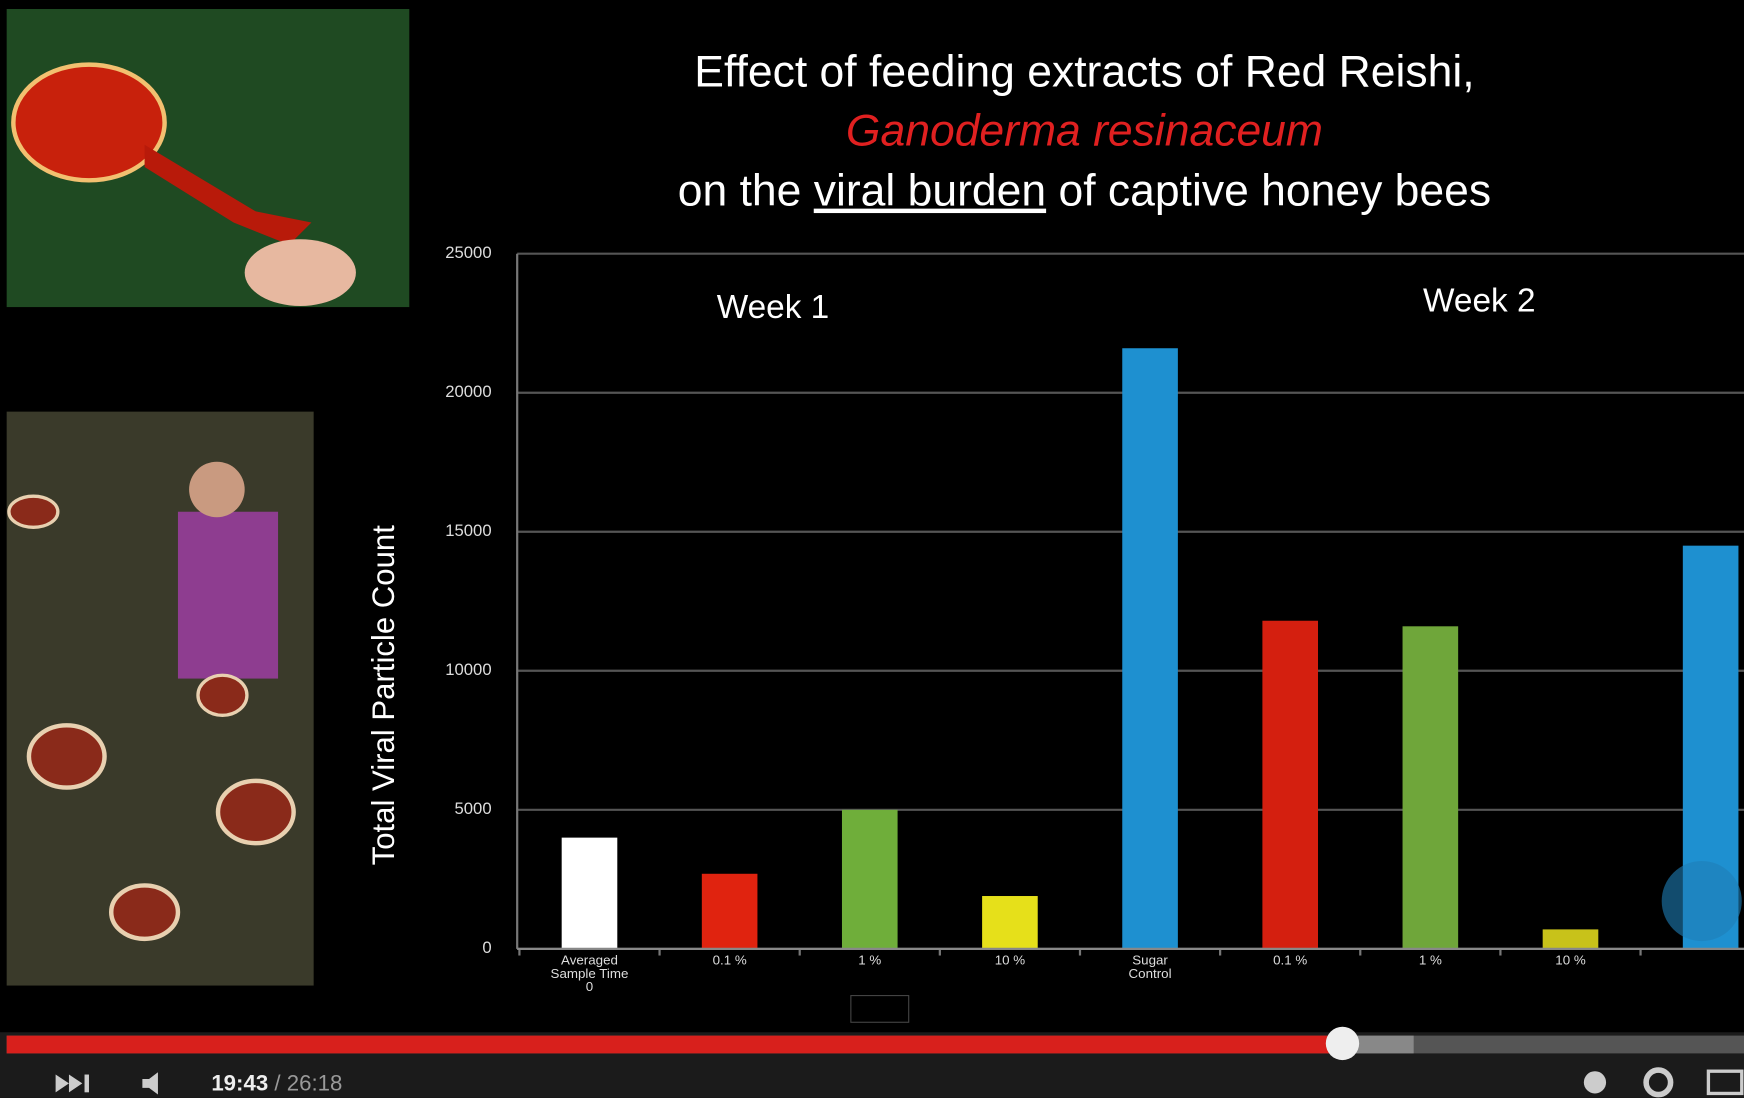 The width and height of the screenshot is (1744, 1098). I want to click on progress-buffer, so click(1378, 1044).